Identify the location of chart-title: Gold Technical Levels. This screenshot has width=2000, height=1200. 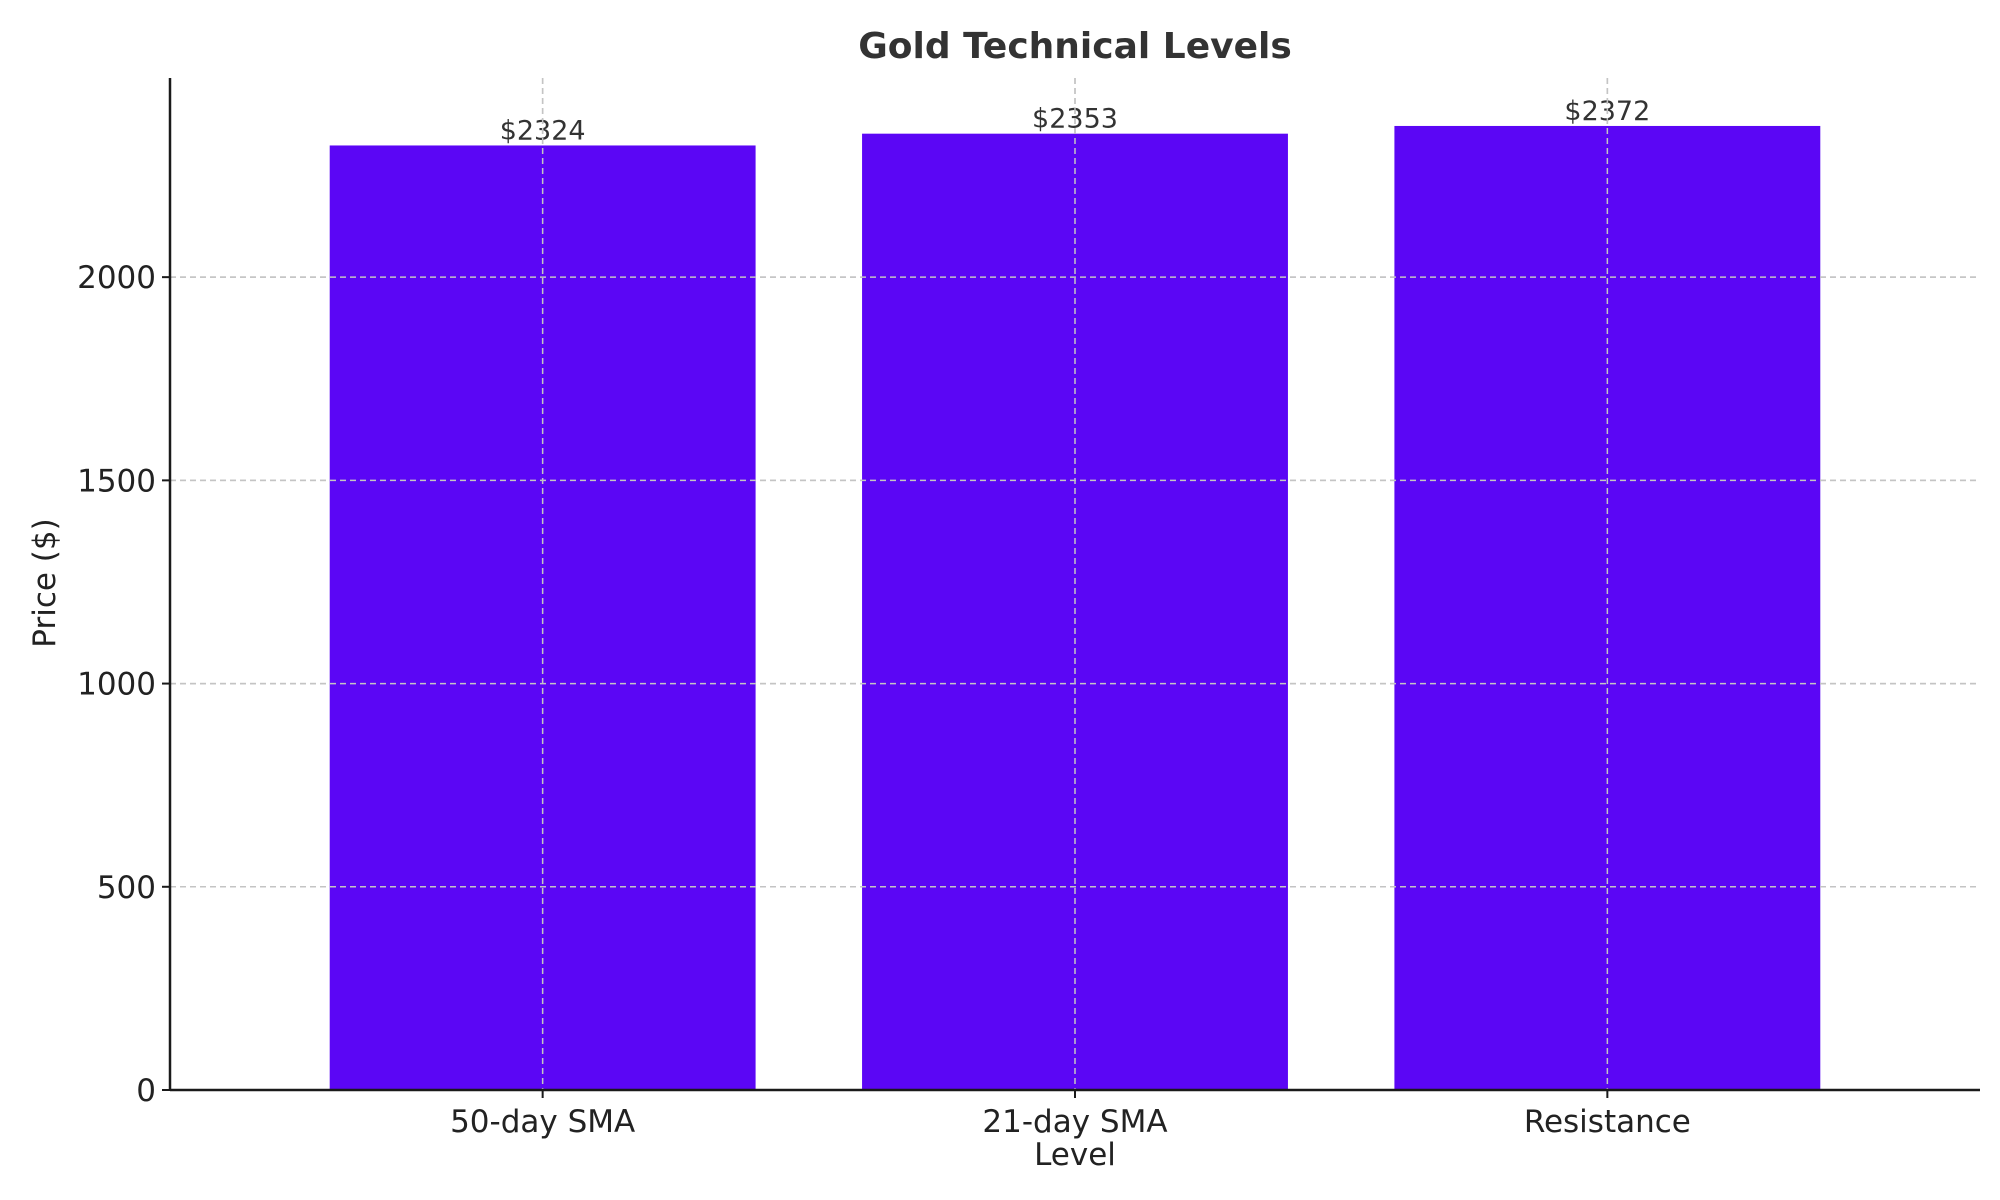
(1075, 46).